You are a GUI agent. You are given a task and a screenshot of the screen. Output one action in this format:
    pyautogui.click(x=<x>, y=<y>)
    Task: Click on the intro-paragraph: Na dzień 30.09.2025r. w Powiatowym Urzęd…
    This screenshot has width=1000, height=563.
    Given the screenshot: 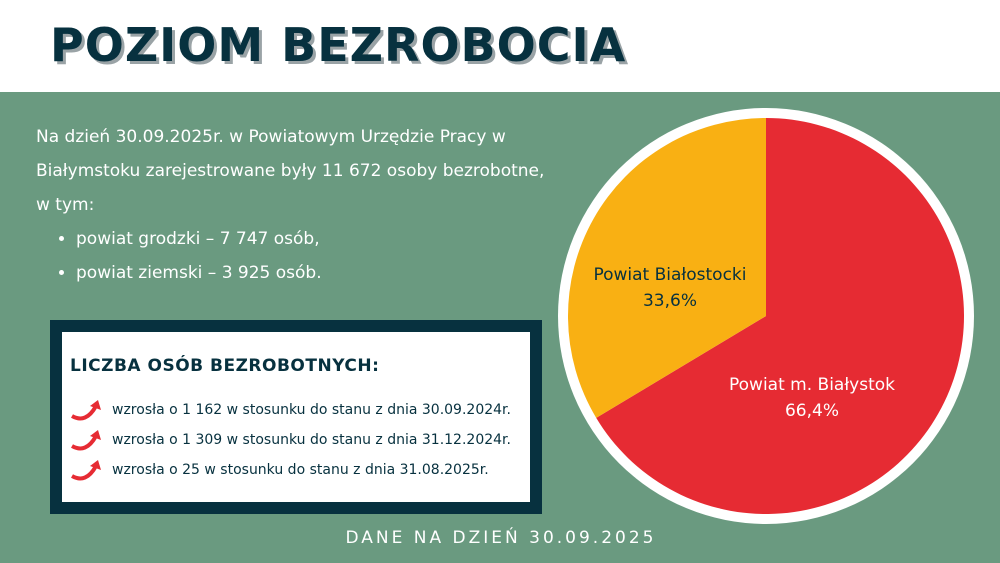 What is the action you would take?
    pyautogui.click(x=290, y=171)
    